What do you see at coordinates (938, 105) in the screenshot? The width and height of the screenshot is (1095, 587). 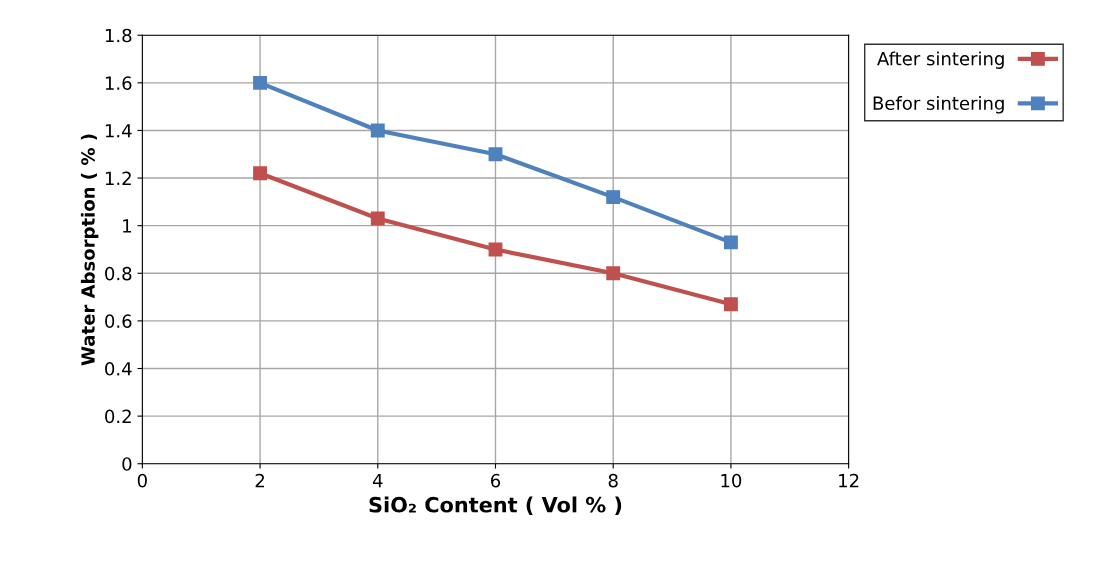 I see `legend-label: Befor sintering` at bounding box center [938, 105].